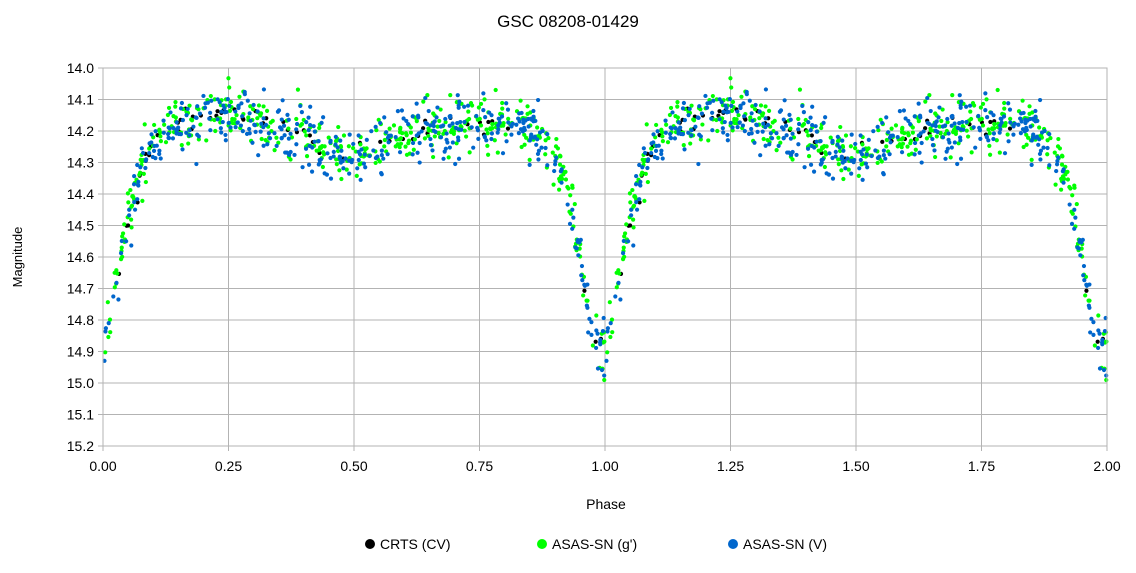  What do you see at coordinates (102, 466) in the screenshot?
I see `x-tick-label: 0.00` at bounding box center [102, 466].